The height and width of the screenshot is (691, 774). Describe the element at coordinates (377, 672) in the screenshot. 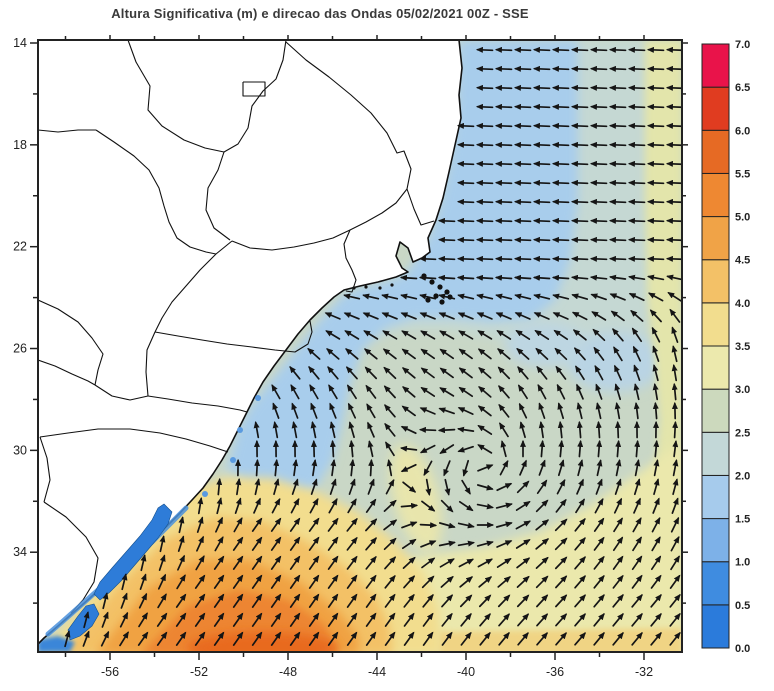

I see `x-axis-label: -44` at that location.